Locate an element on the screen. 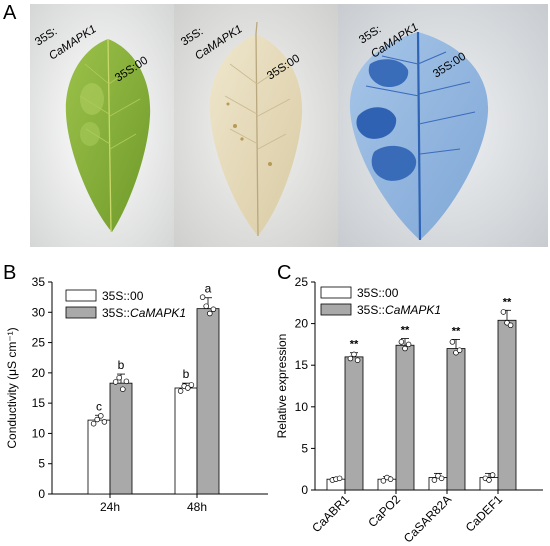 This screenshot has width=550, height=546. x-tick-label: CaABR1 is located at coordinates (330, 513).